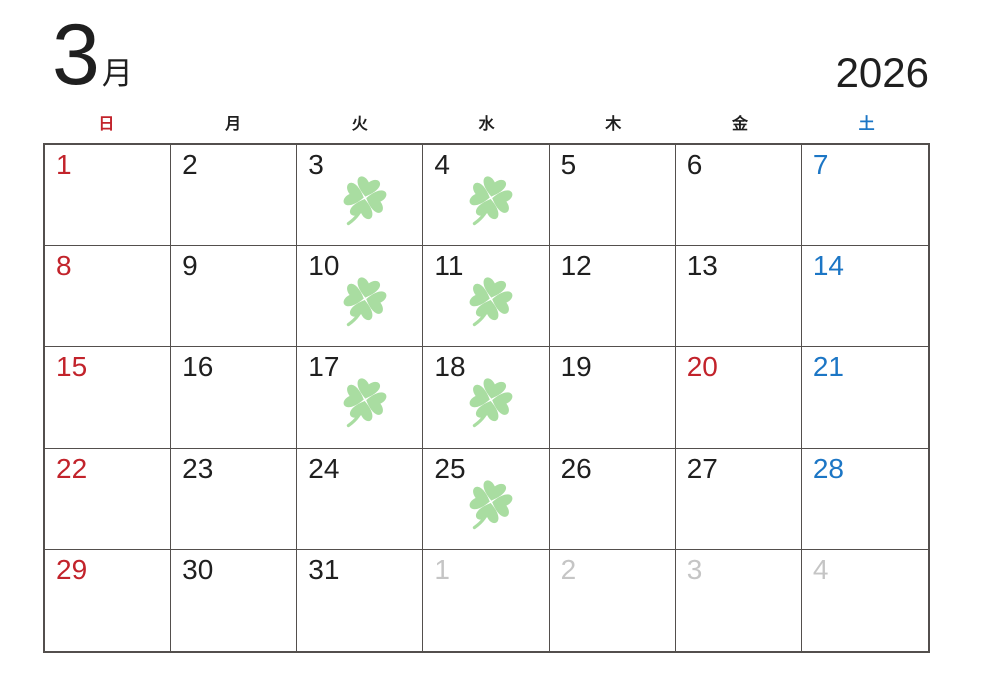 This screenshot has width=993, height=675. I want to click on date-number: 5, so click(568, 164).